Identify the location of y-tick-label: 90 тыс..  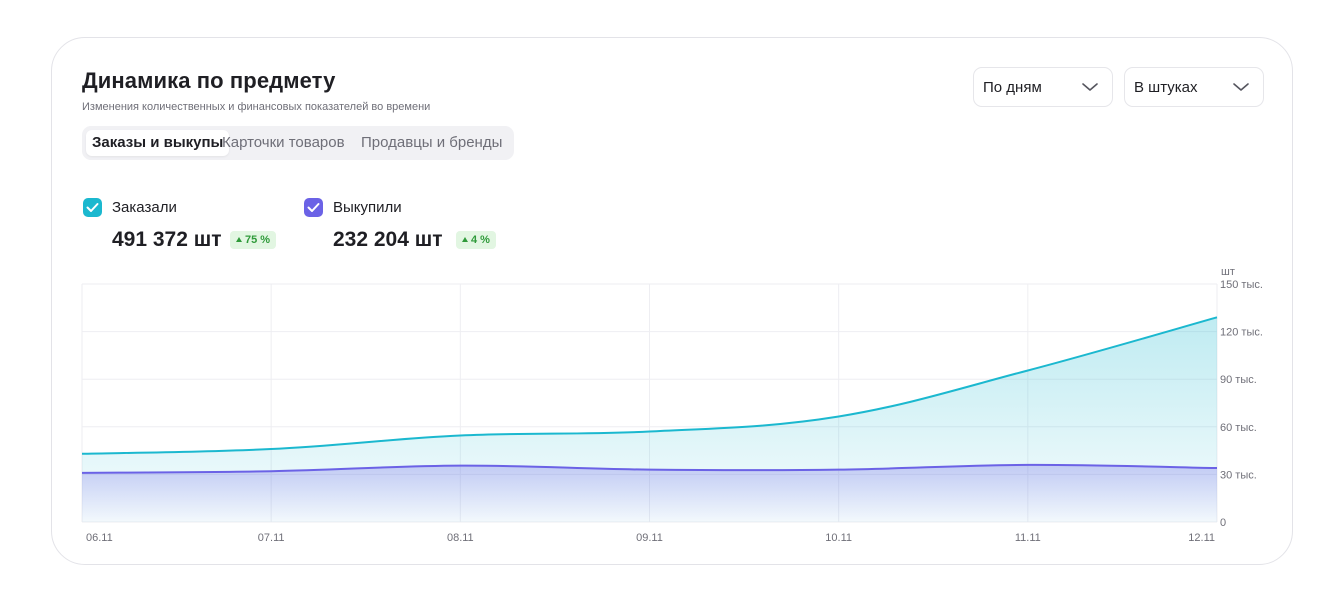
(1238, 380).